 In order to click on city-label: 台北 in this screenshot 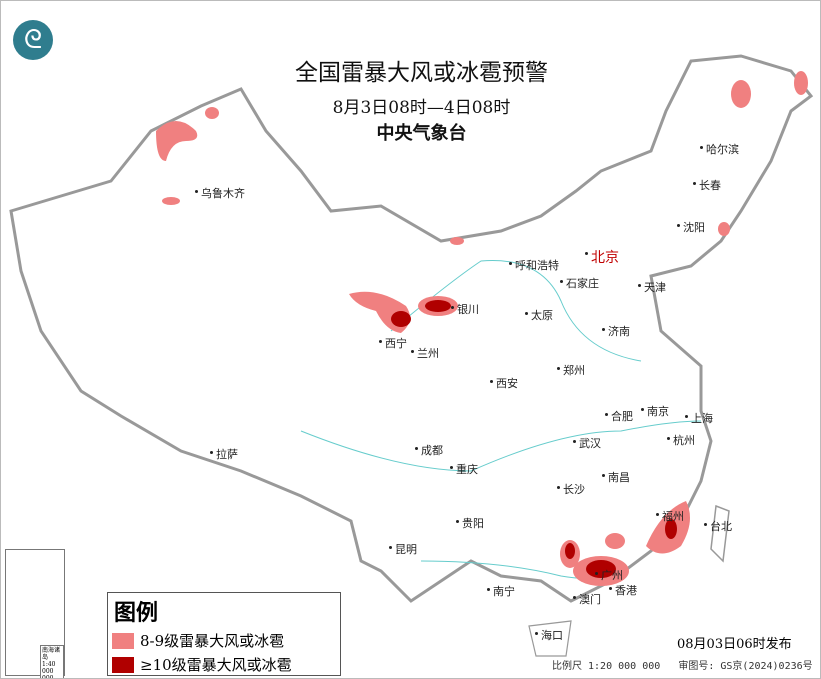, I will do `click(718, 526)`.